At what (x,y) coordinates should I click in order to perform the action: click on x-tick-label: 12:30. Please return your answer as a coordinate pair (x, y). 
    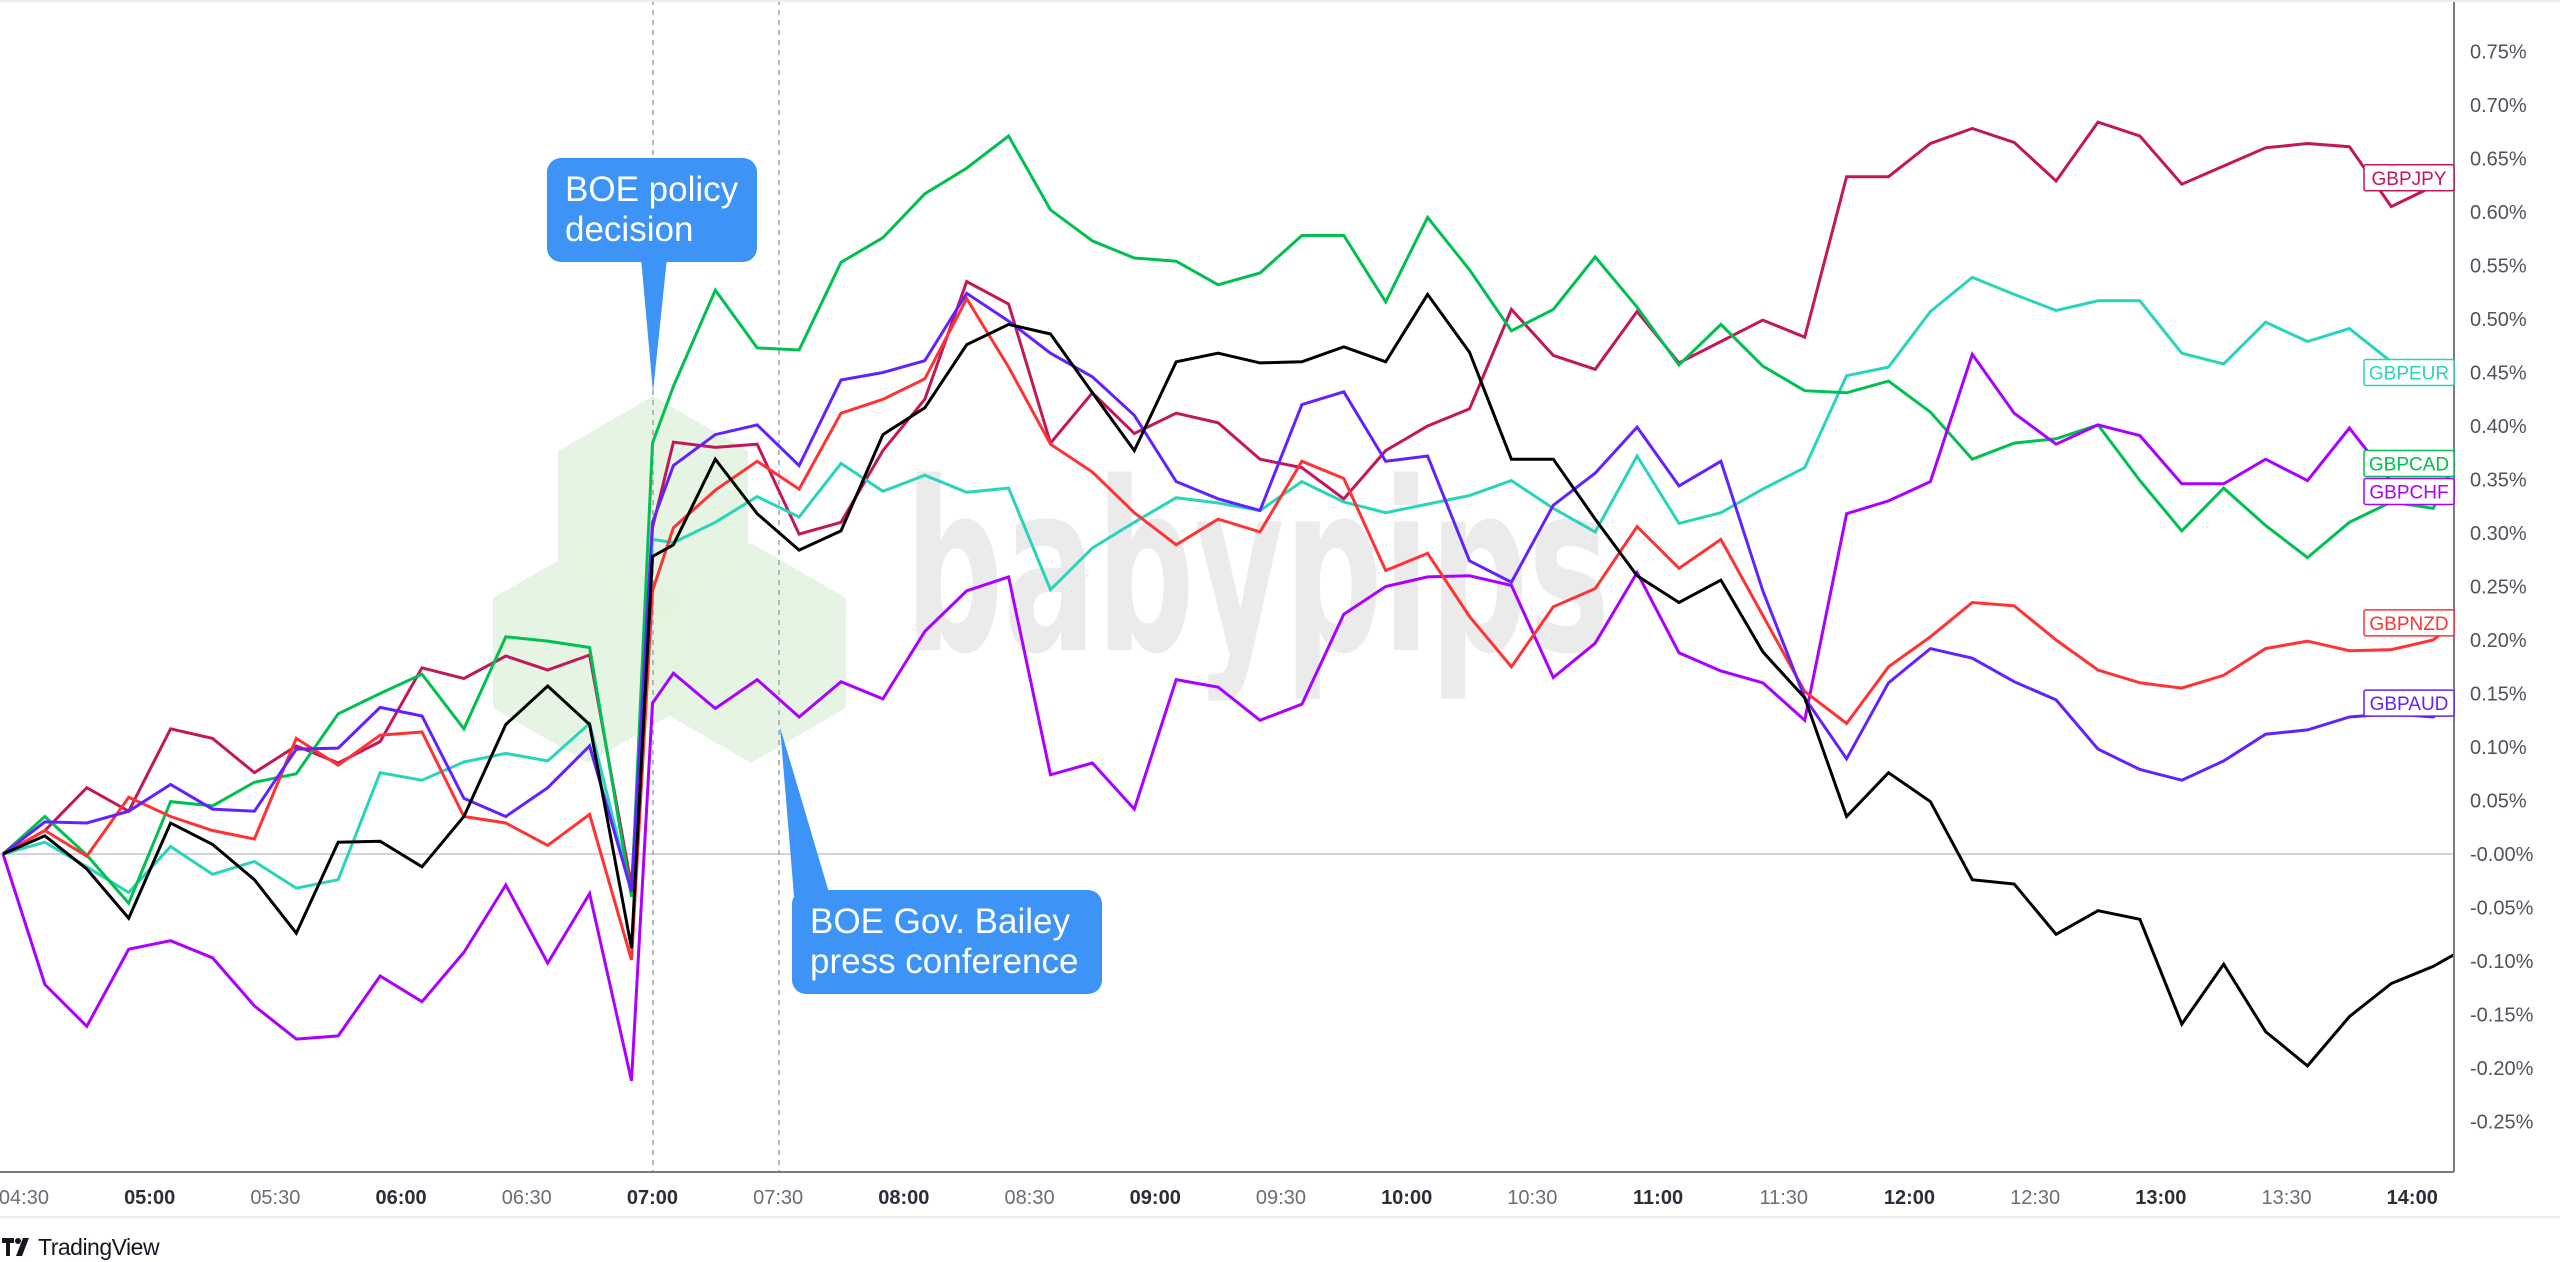
    Looking at the image, I should click on (2035, 1198).